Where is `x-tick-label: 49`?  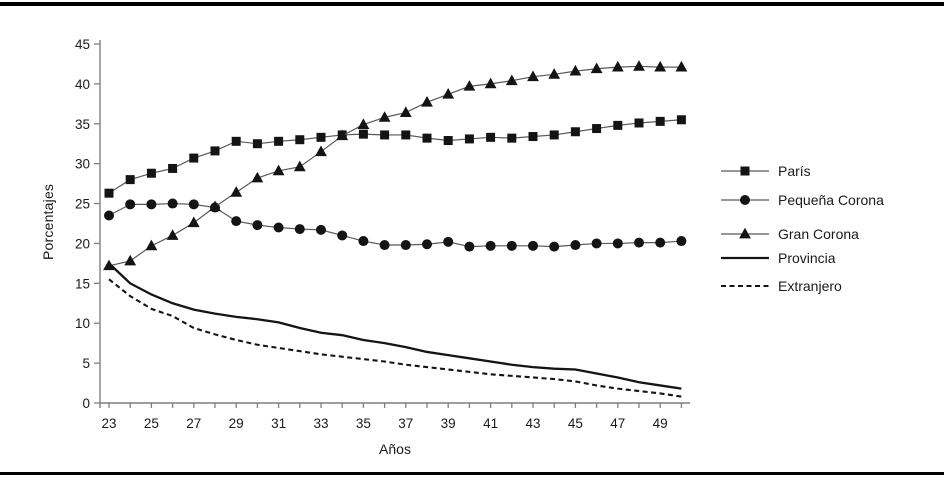 x-tick-label: 49 is located at coordinates (660, 423).